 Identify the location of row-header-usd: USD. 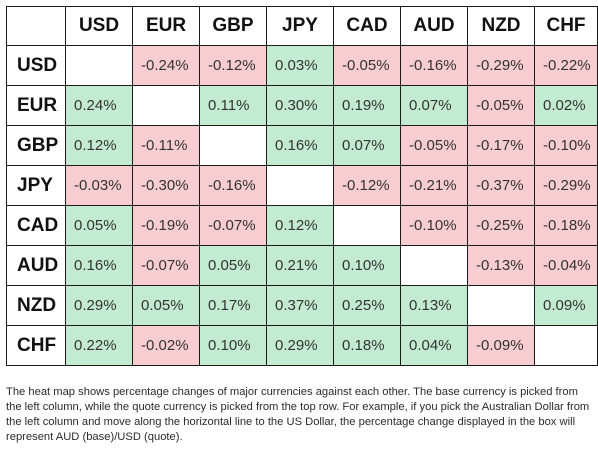
(36, 66).